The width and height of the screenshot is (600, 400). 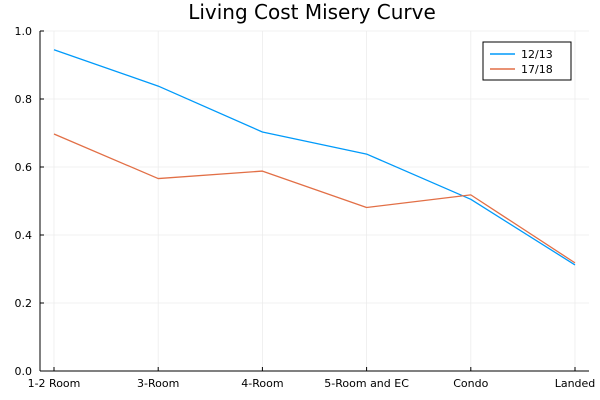 I want to click on y-tick-label: 0.6, so click(x=24, y=167).